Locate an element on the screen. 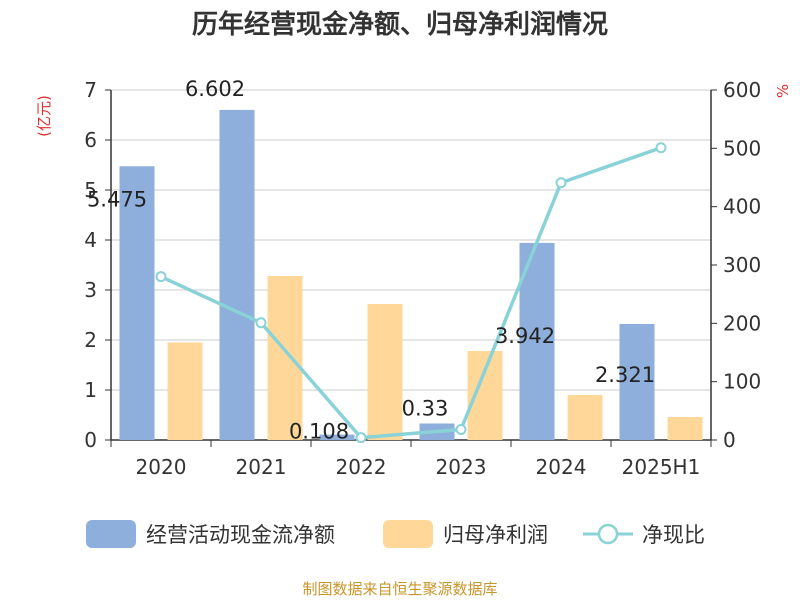 This screenshot has width=800, height=600. left-axis-unit: (亿元) is located at coordinates (44, 116).